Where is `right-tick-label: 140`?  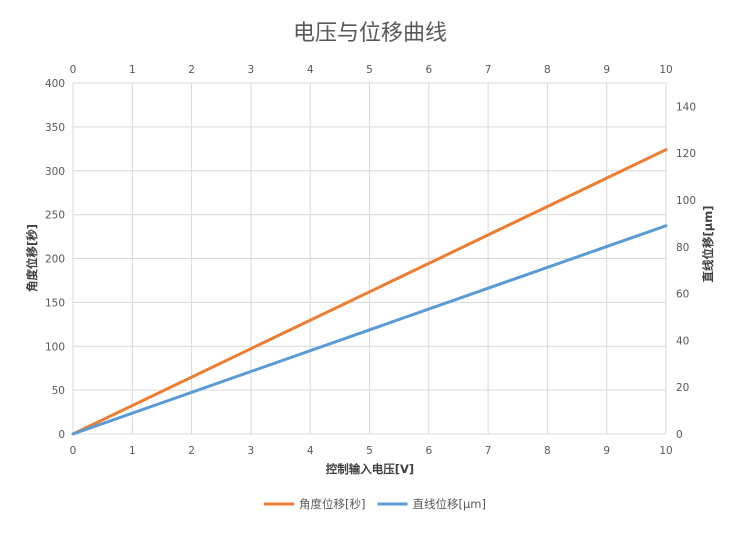
right-tick-label: 140 is located at coordinates (686, 107).